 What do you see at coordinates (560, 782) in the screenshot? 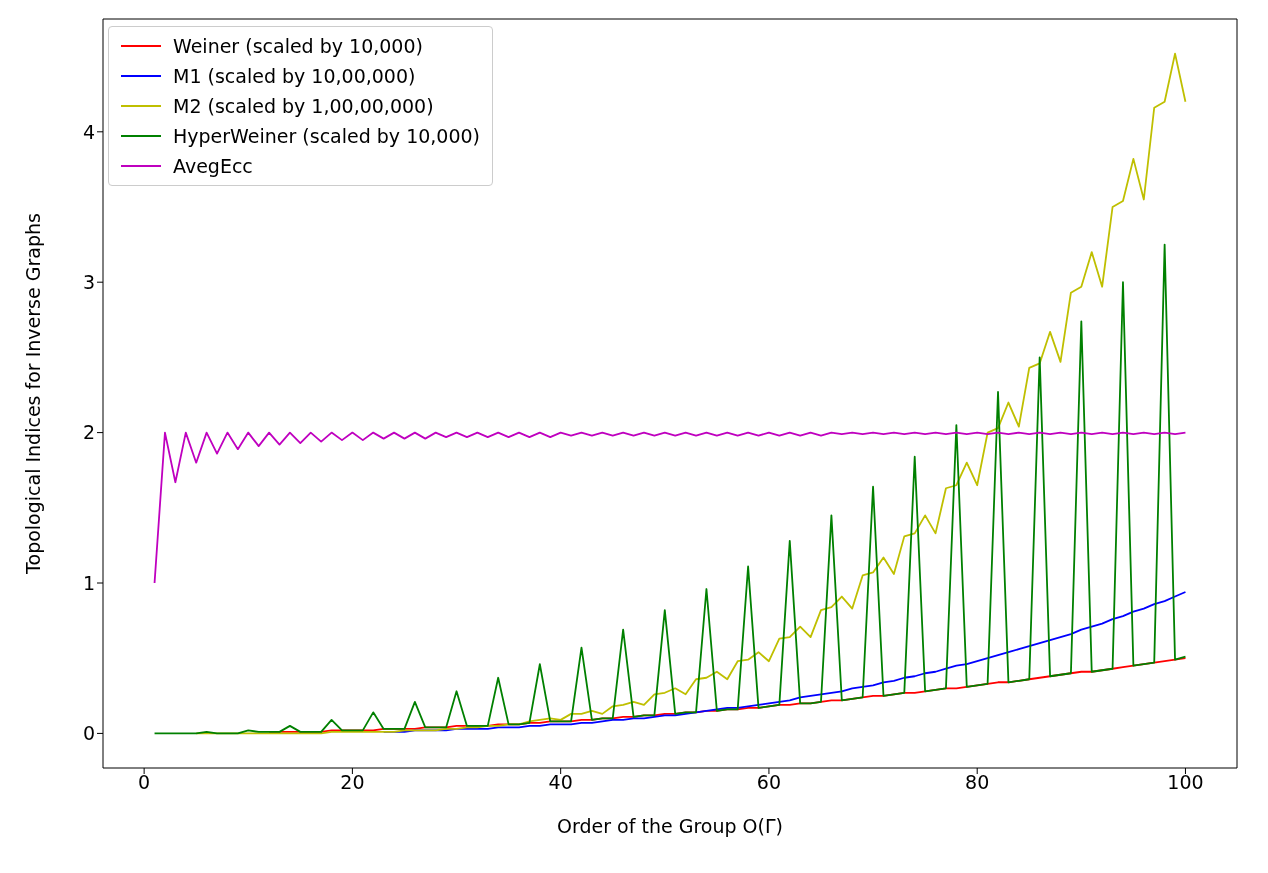
I see `x-tick-label: 40` at bounding box center [560, 782].